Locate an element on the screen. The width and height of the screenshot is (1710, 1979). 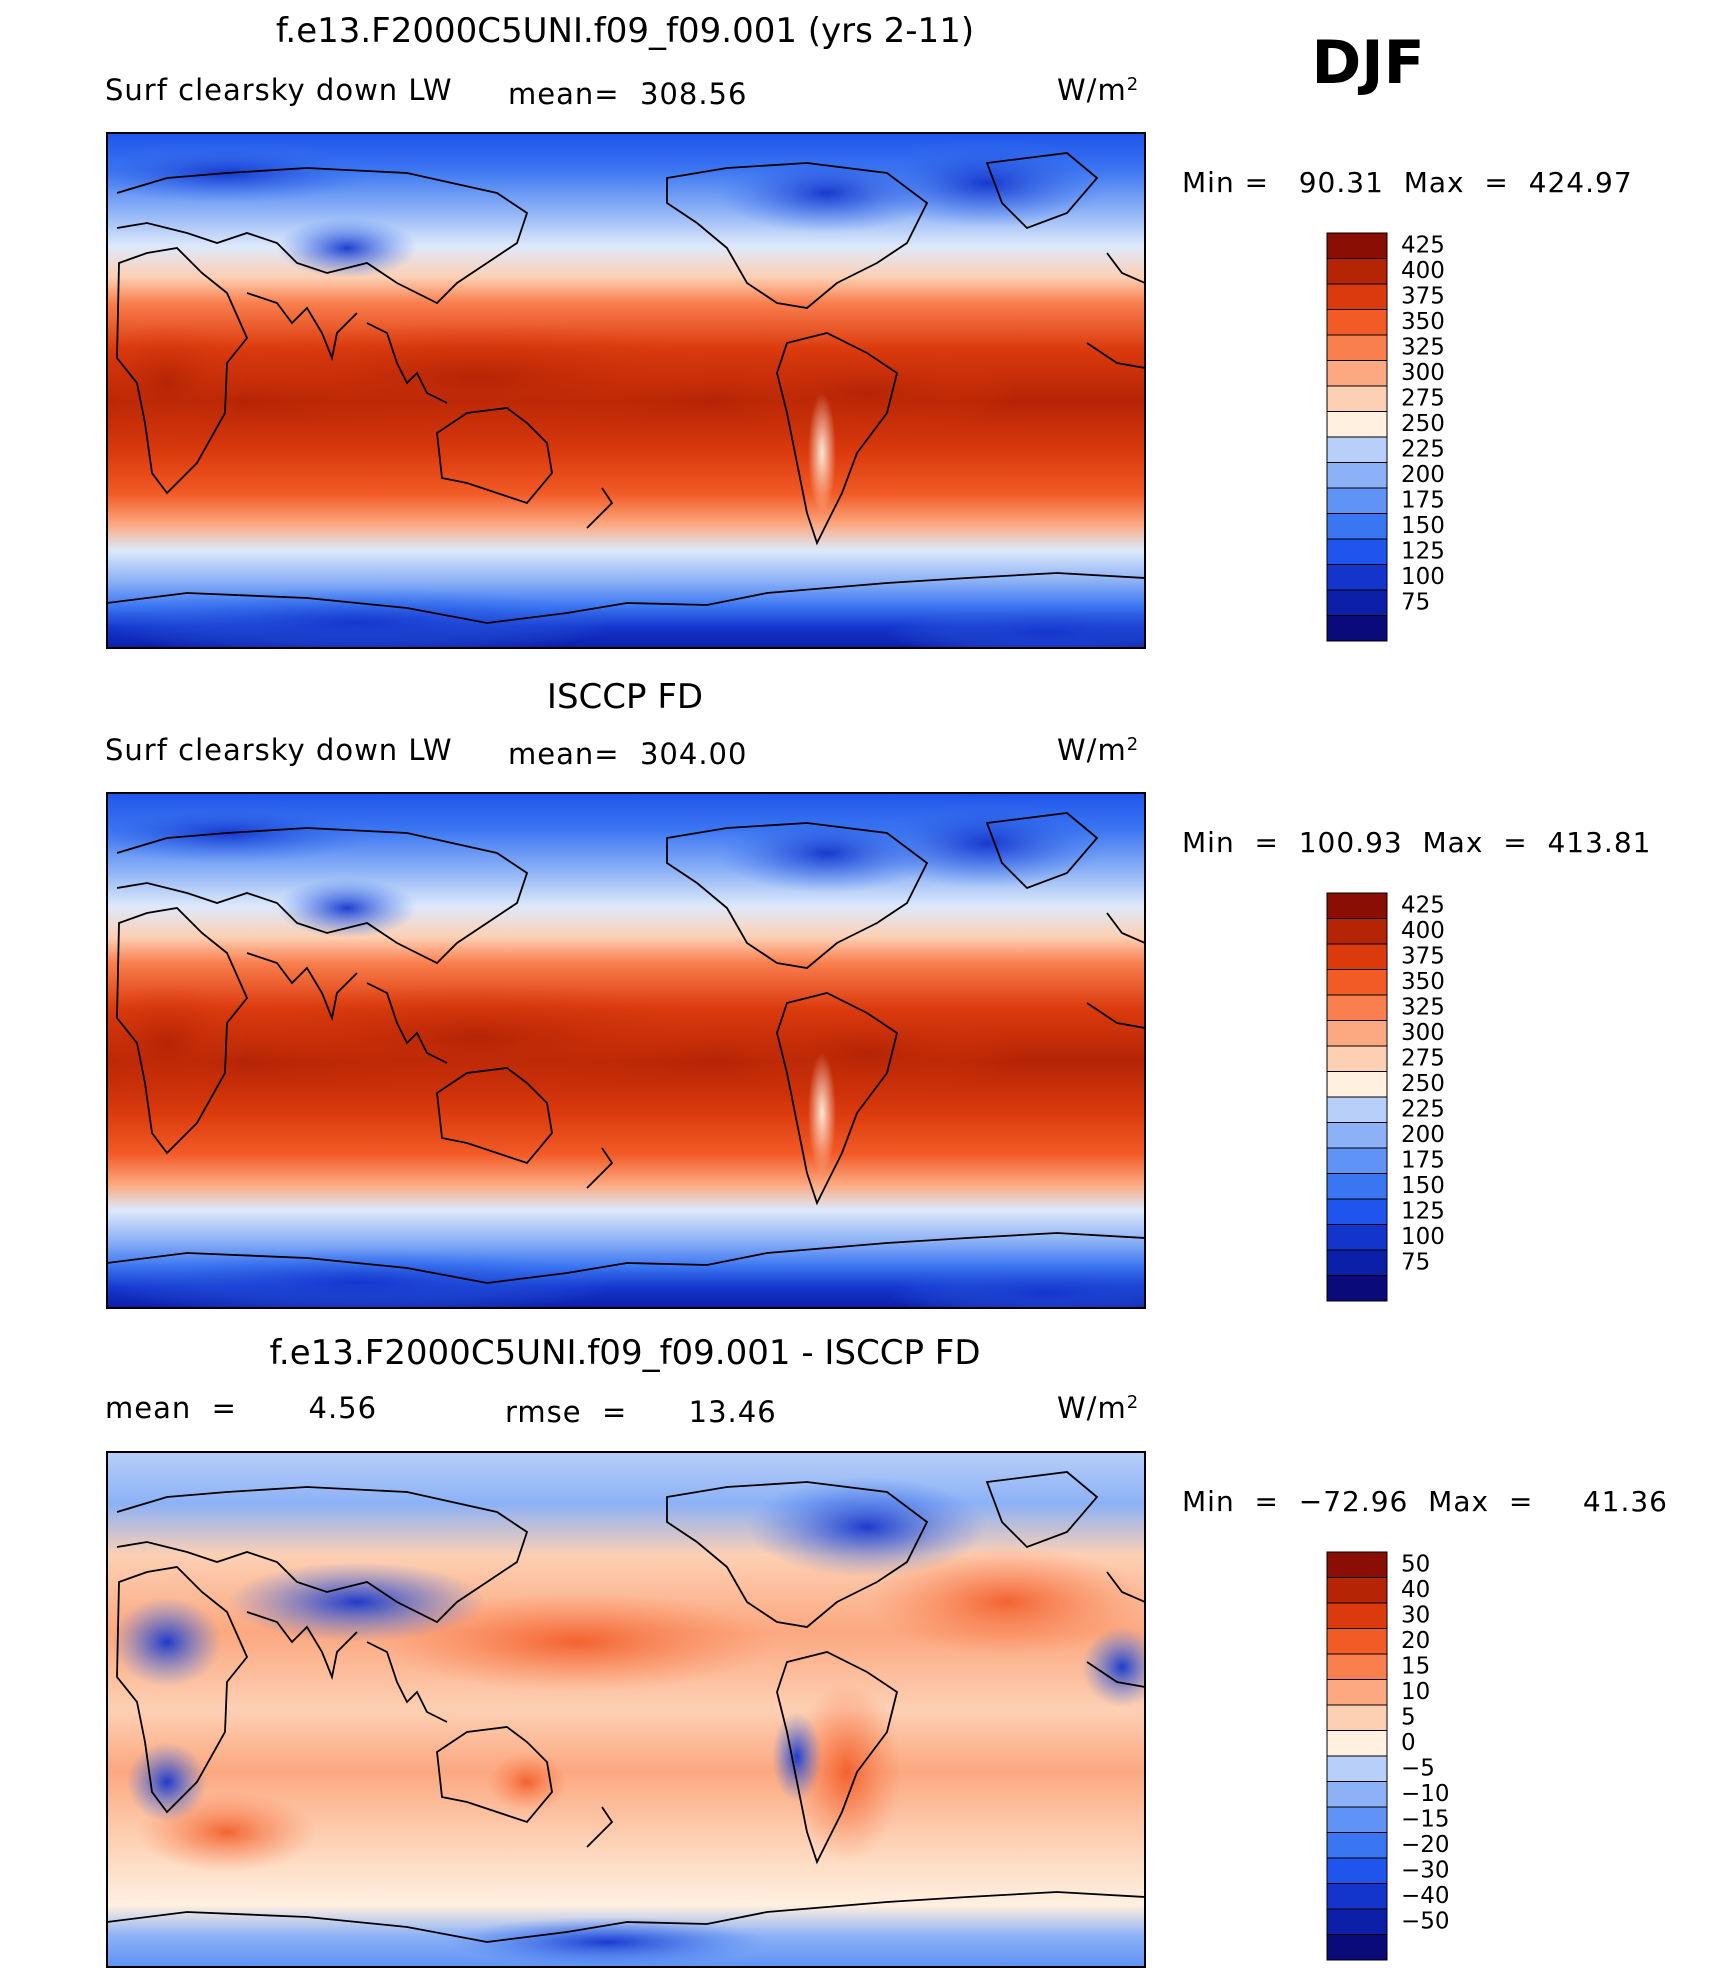
min-max-label: Min = 90.31 Max = 424.97 is located at coordinates (1407, 182).